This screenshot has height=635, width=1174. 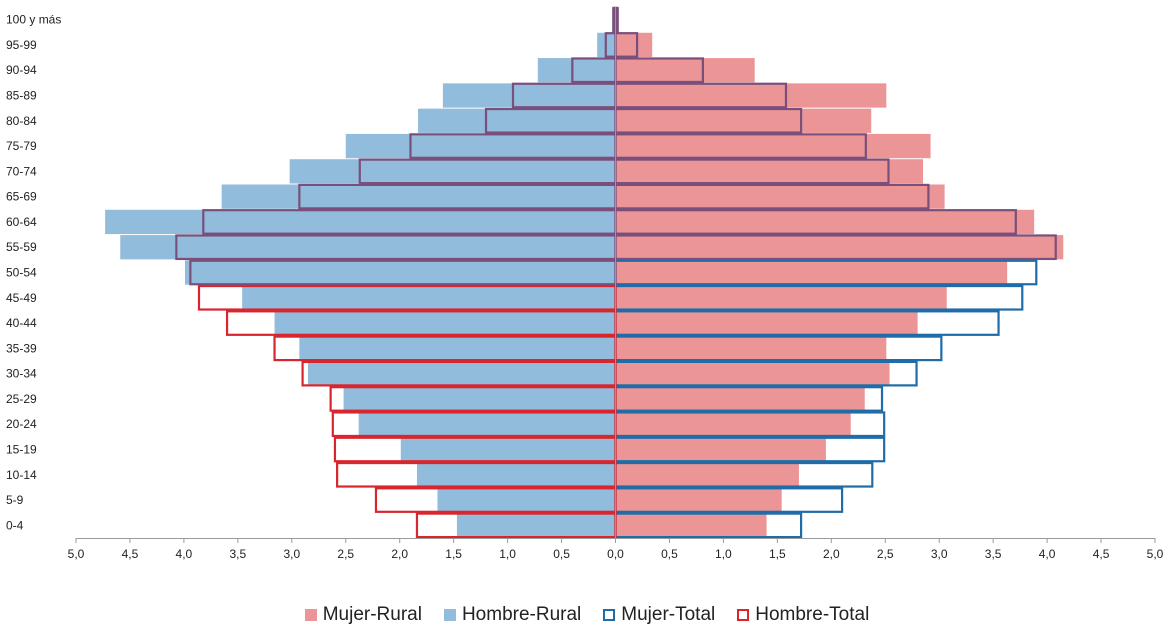 I want to click on legend-item-mujer-total: Mujer-Total, so click(x=659, y=615).